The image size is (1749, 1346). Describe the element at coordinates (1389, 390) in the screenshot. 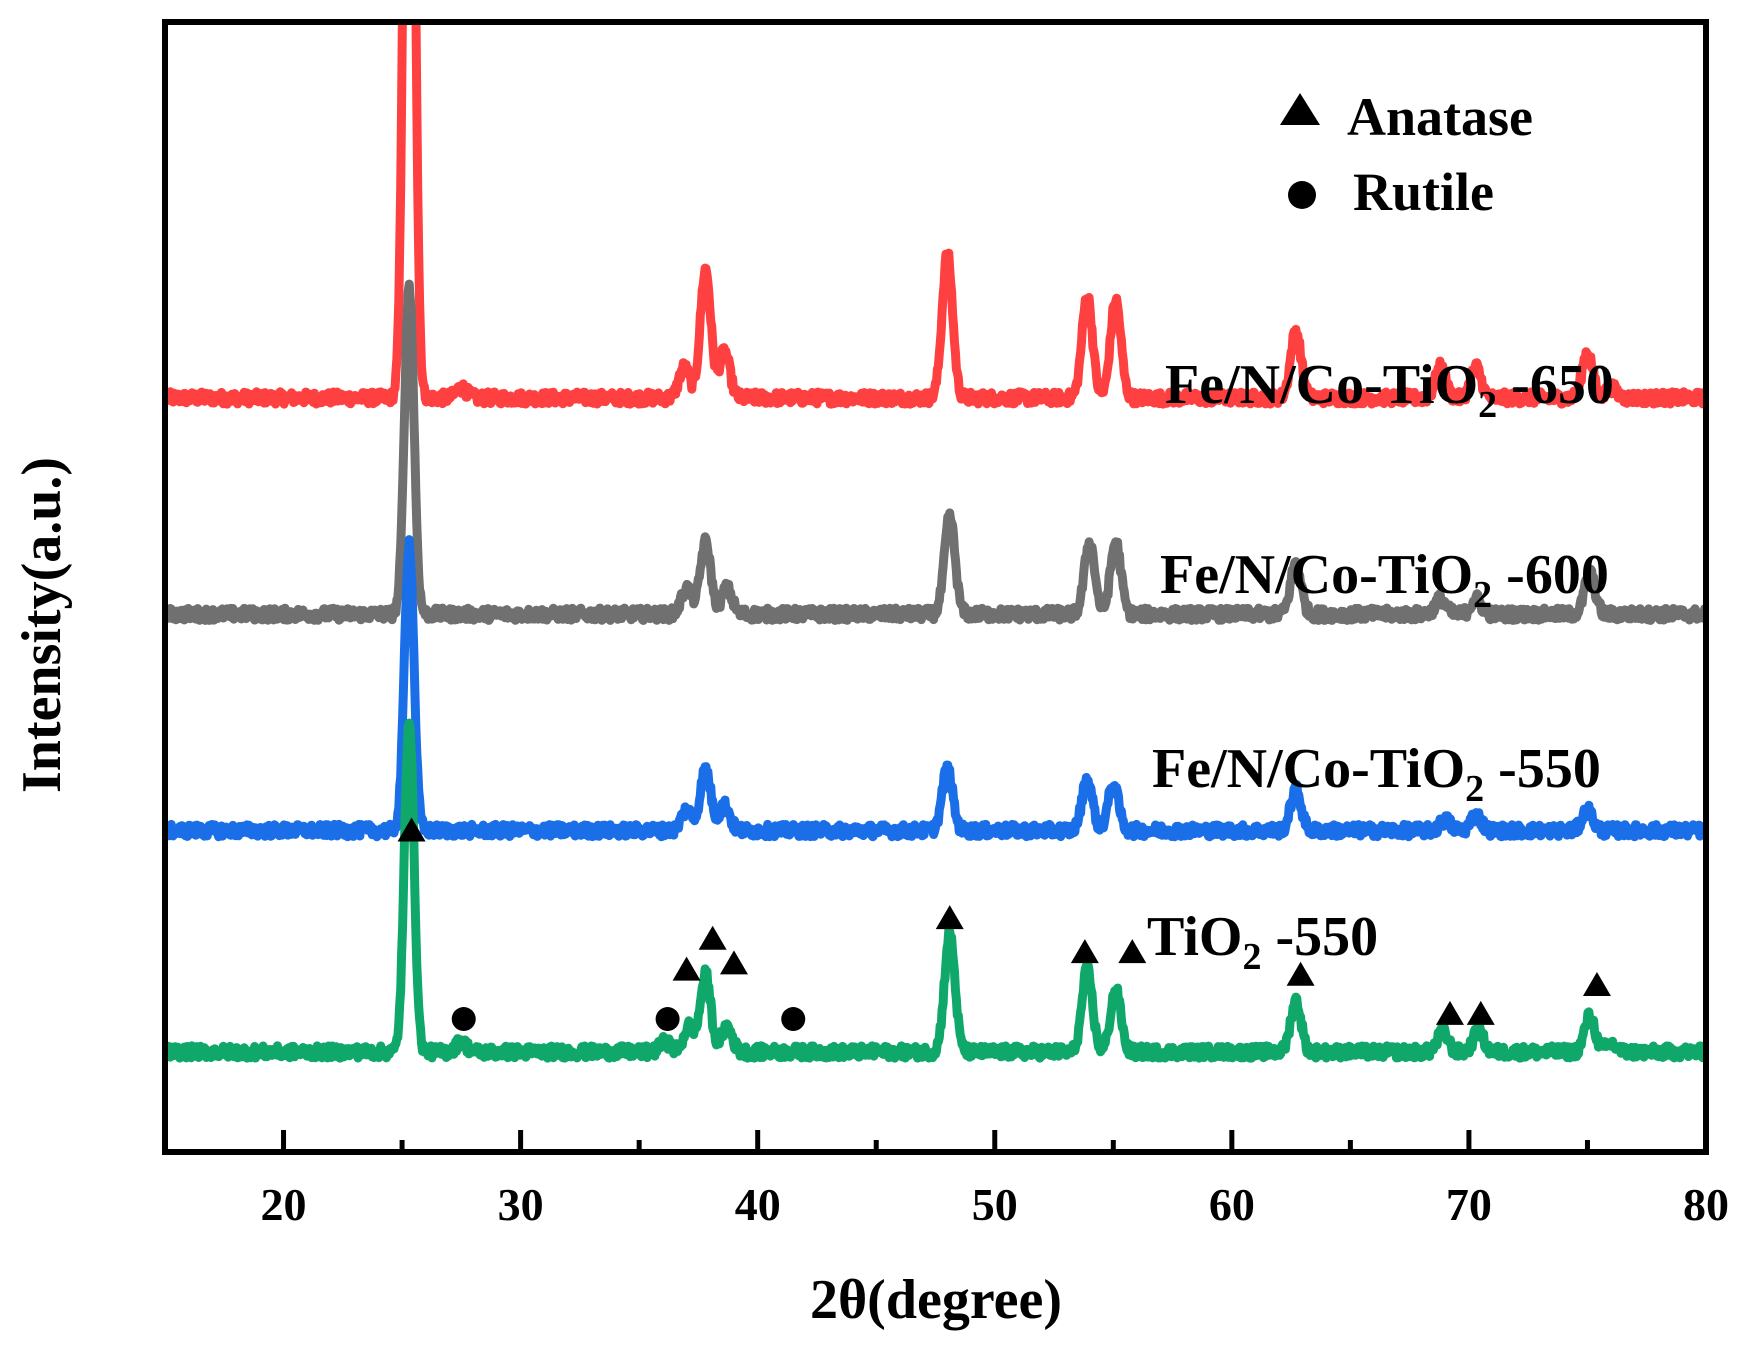

I see `series-label-0: Fe/N/Co-TiO2 -650` at that location.